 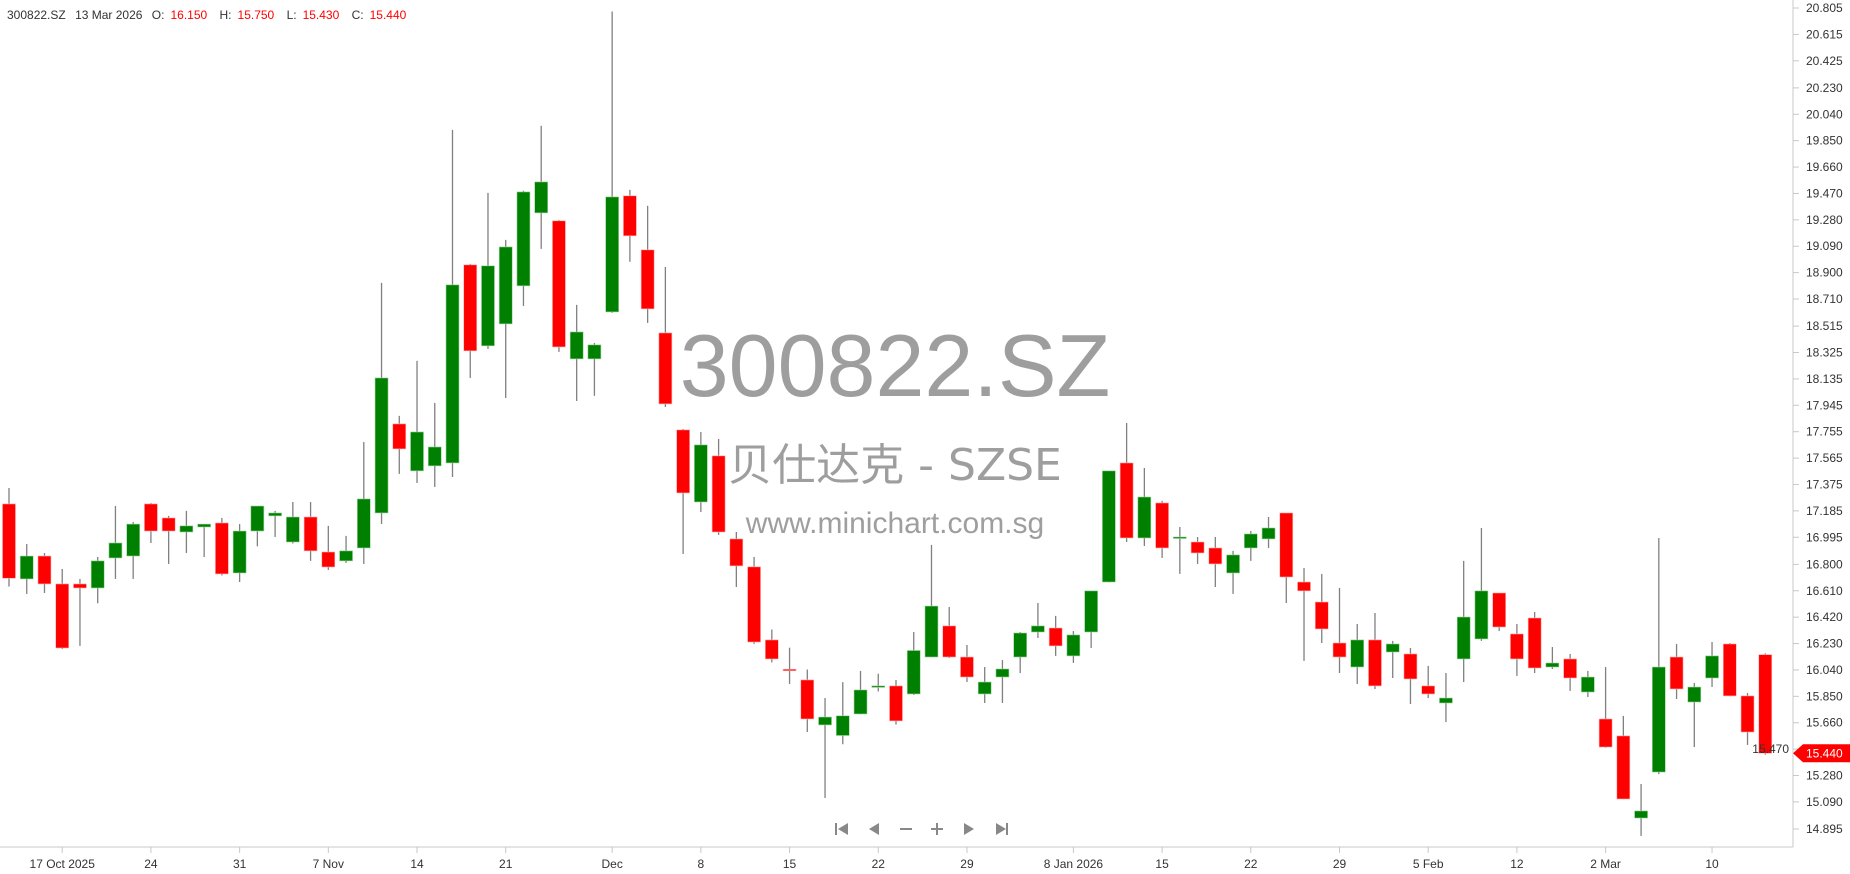 I want to click on date-label: 13 Mar 2026, so click(x=109, y=15).